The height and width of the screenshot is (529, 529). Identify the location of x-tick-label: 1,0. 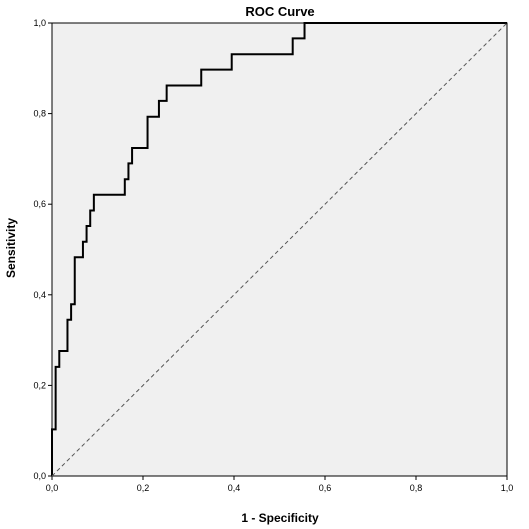
(507, 488).